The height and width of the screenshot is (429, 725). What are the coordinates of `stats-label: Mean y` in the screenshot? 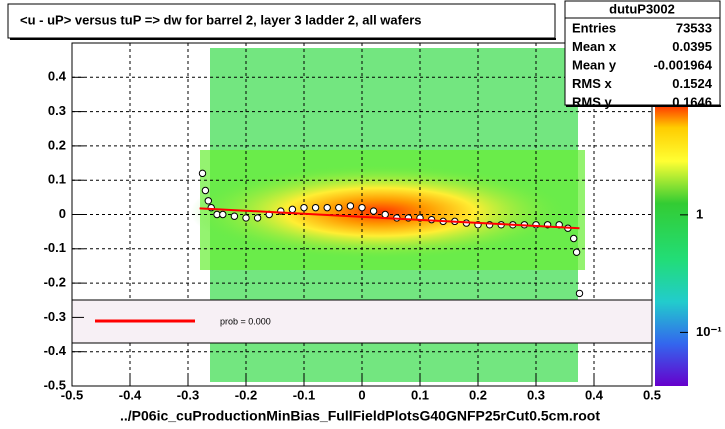 It's located at (594, 64).